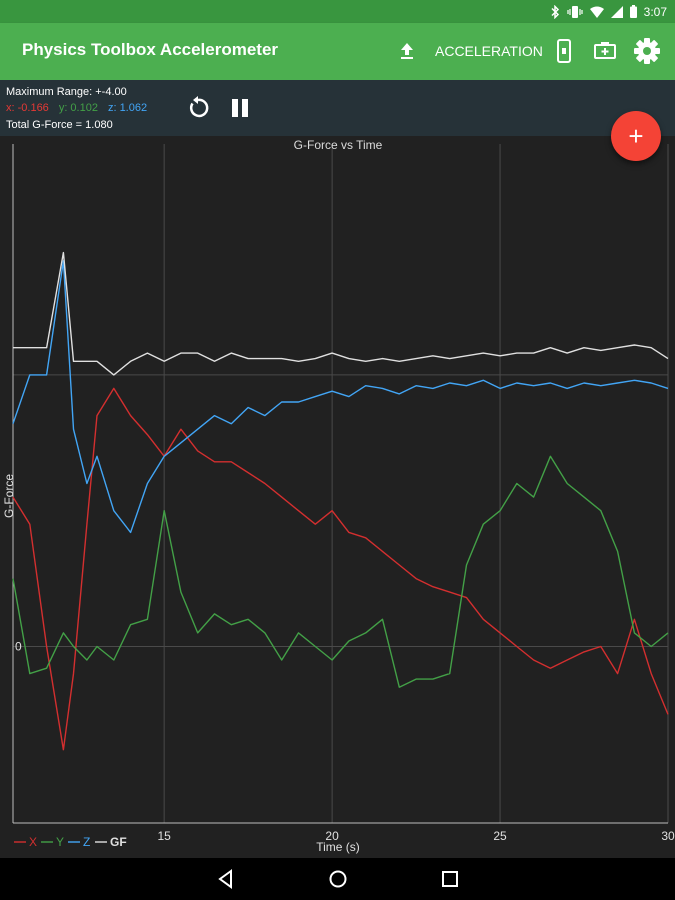  Describe the element at coordinates (555, 11) in the screenshot. I see `bluetooth-icon` at that location.